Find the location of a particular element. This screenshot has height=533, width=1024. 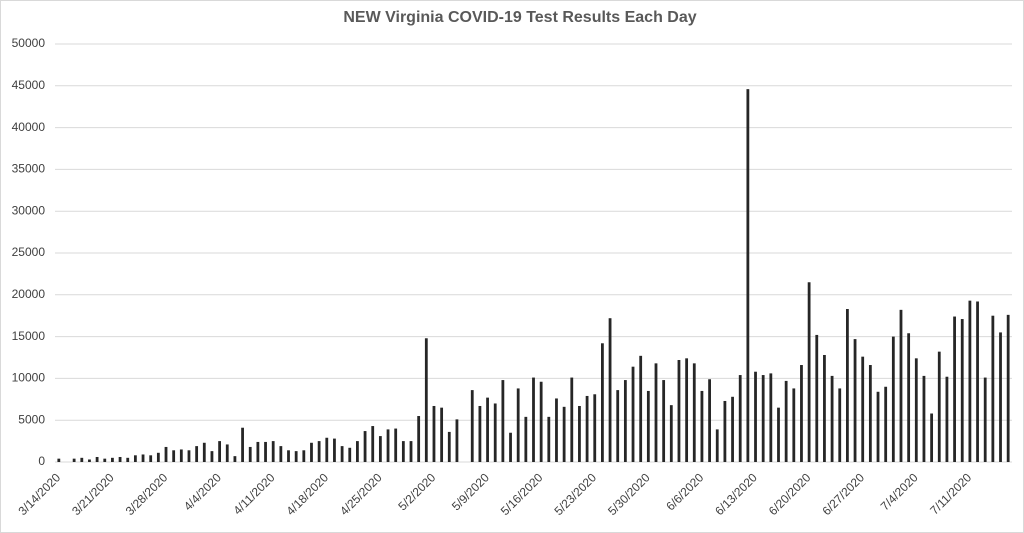

y-tick-label: 50000 is located at coordinates (29, 43).